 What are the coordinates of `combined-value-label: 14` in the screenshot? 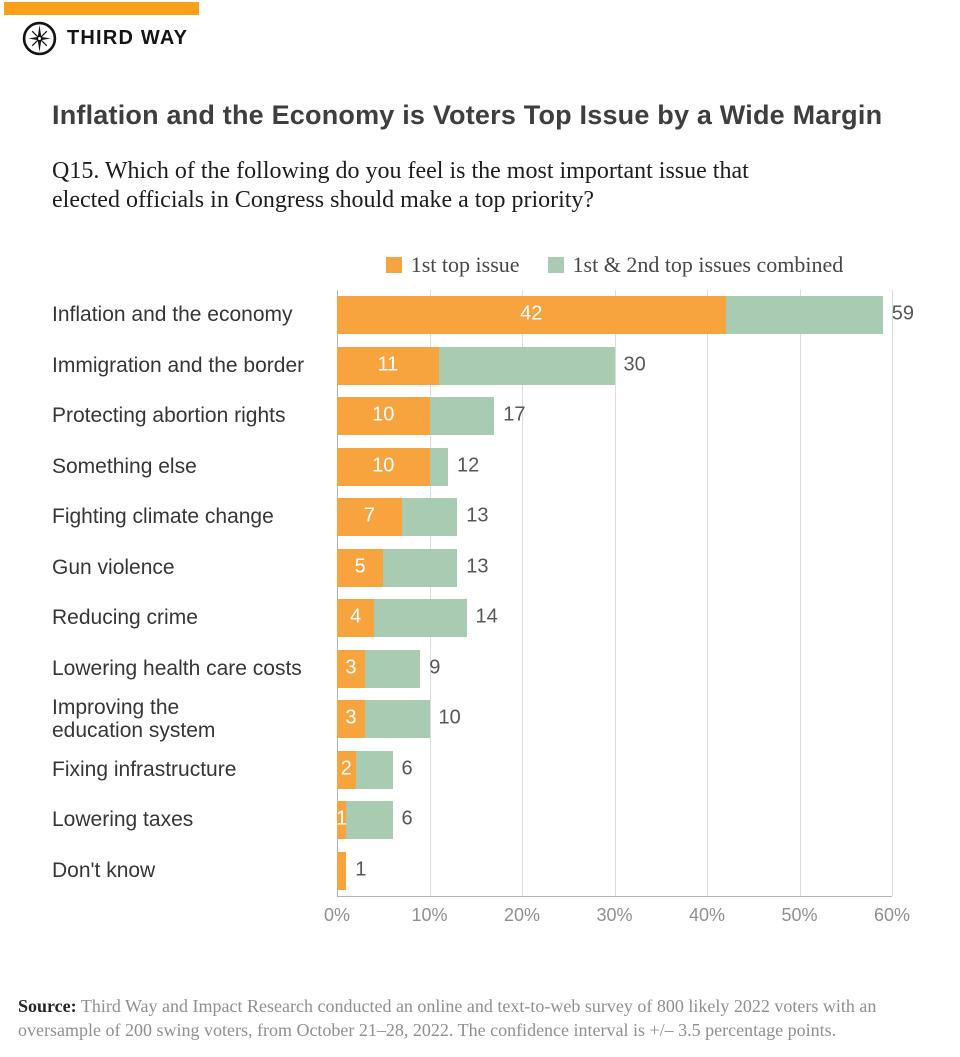 It's located at (486, 616).